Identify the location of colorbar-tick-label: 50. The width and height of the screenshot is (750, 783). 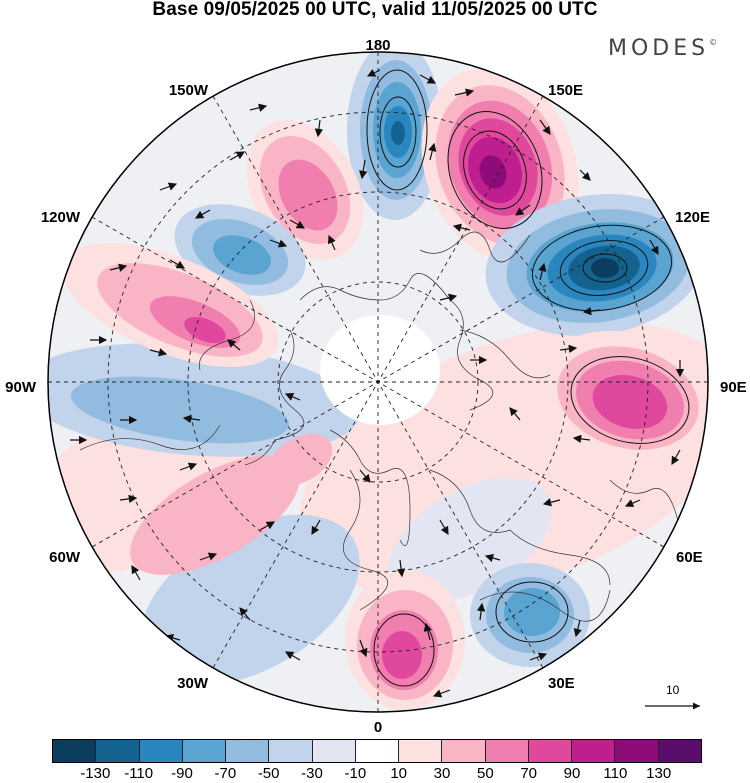
(485, 773).